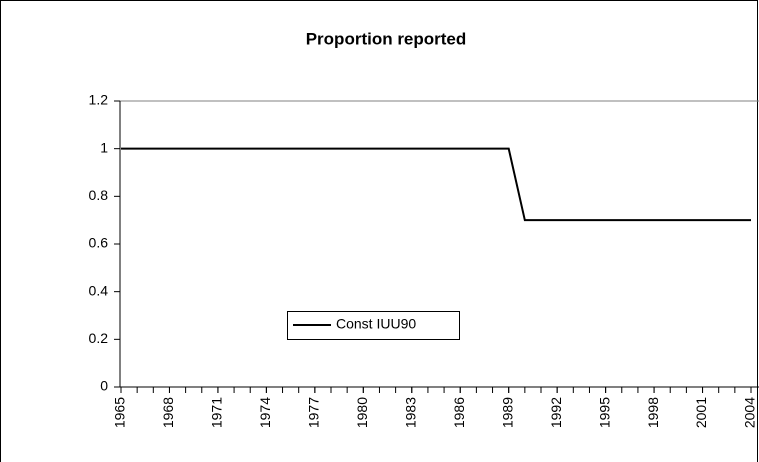  I want to click on x-tick-label: 1998, so click(653, 412).